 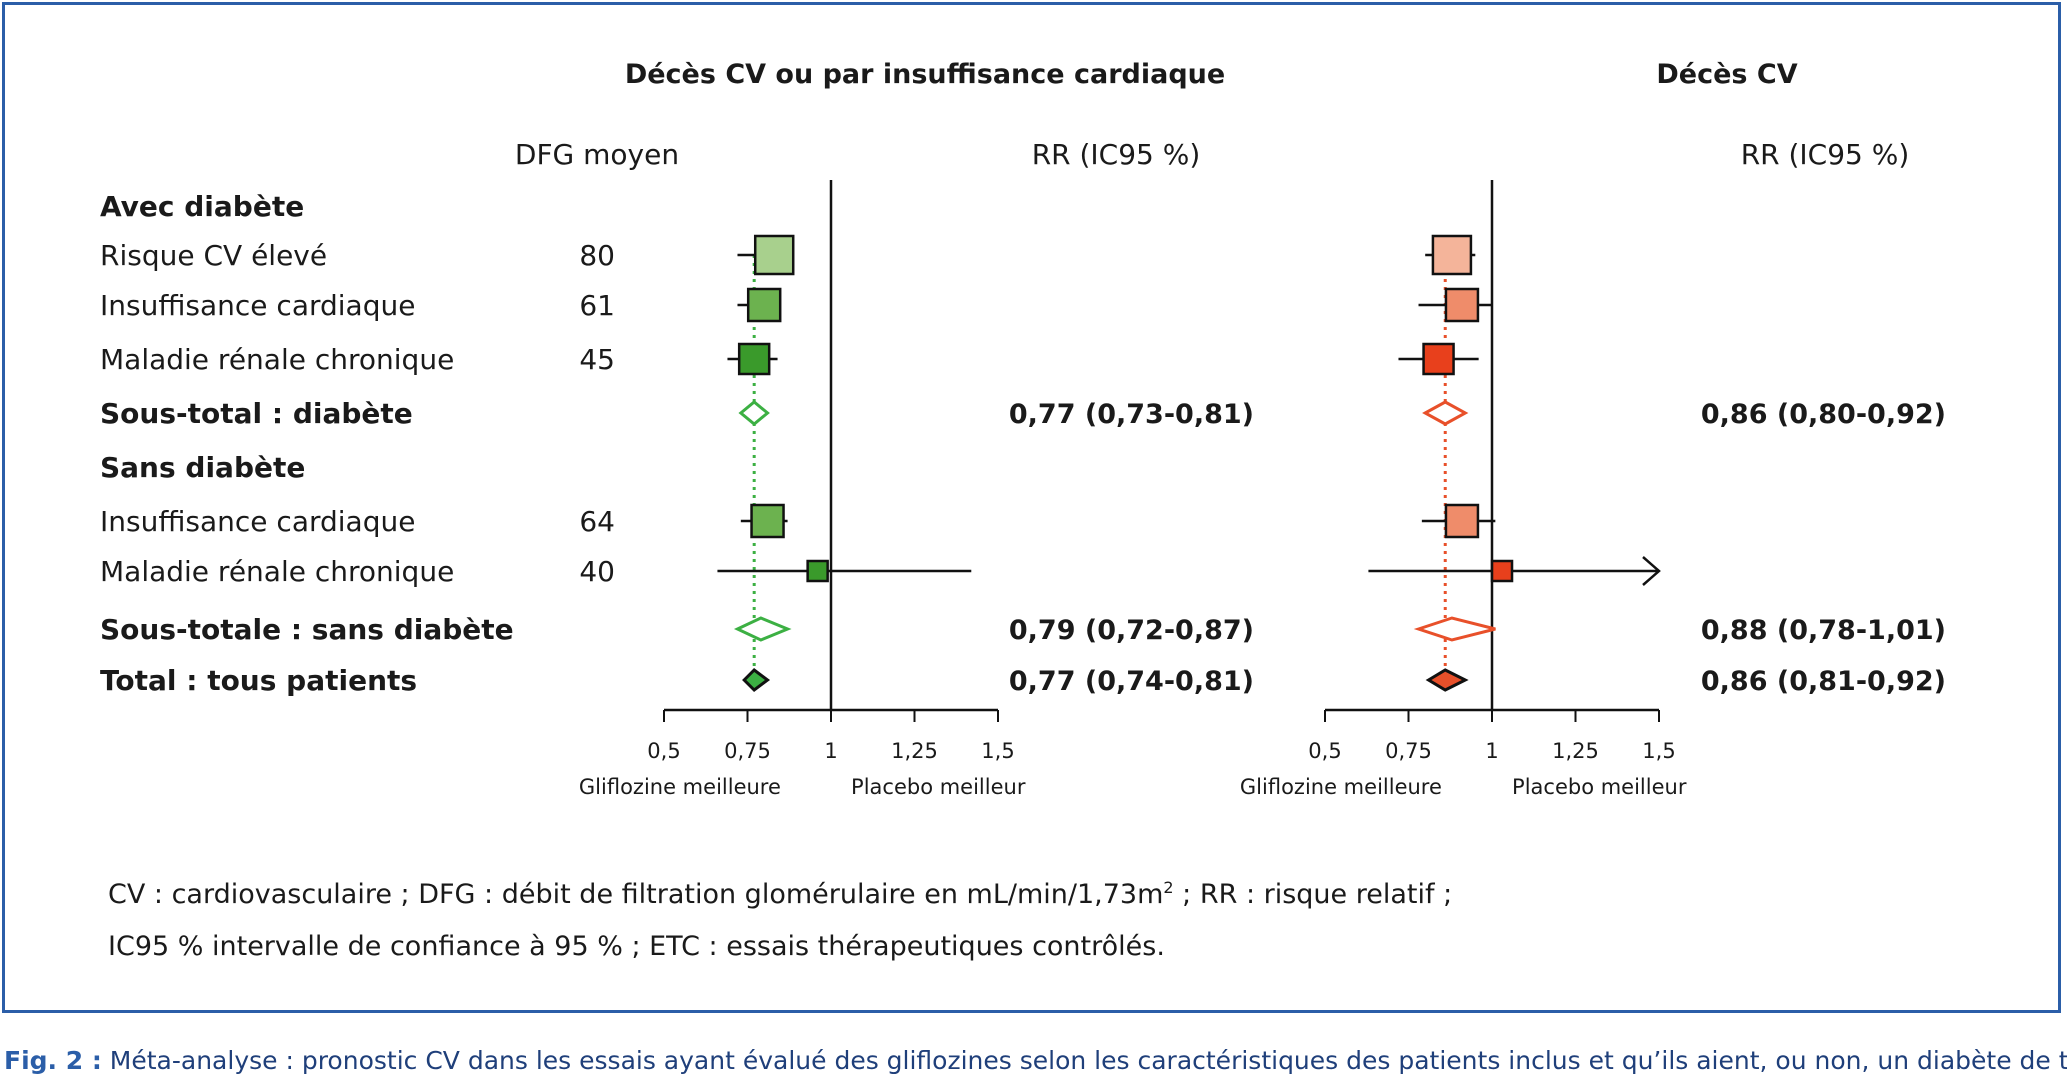 What do you see at coordinates (258, 680) in the screenshot?
I see `row-label: Total : tous patients` at bounding box center [258, 680].